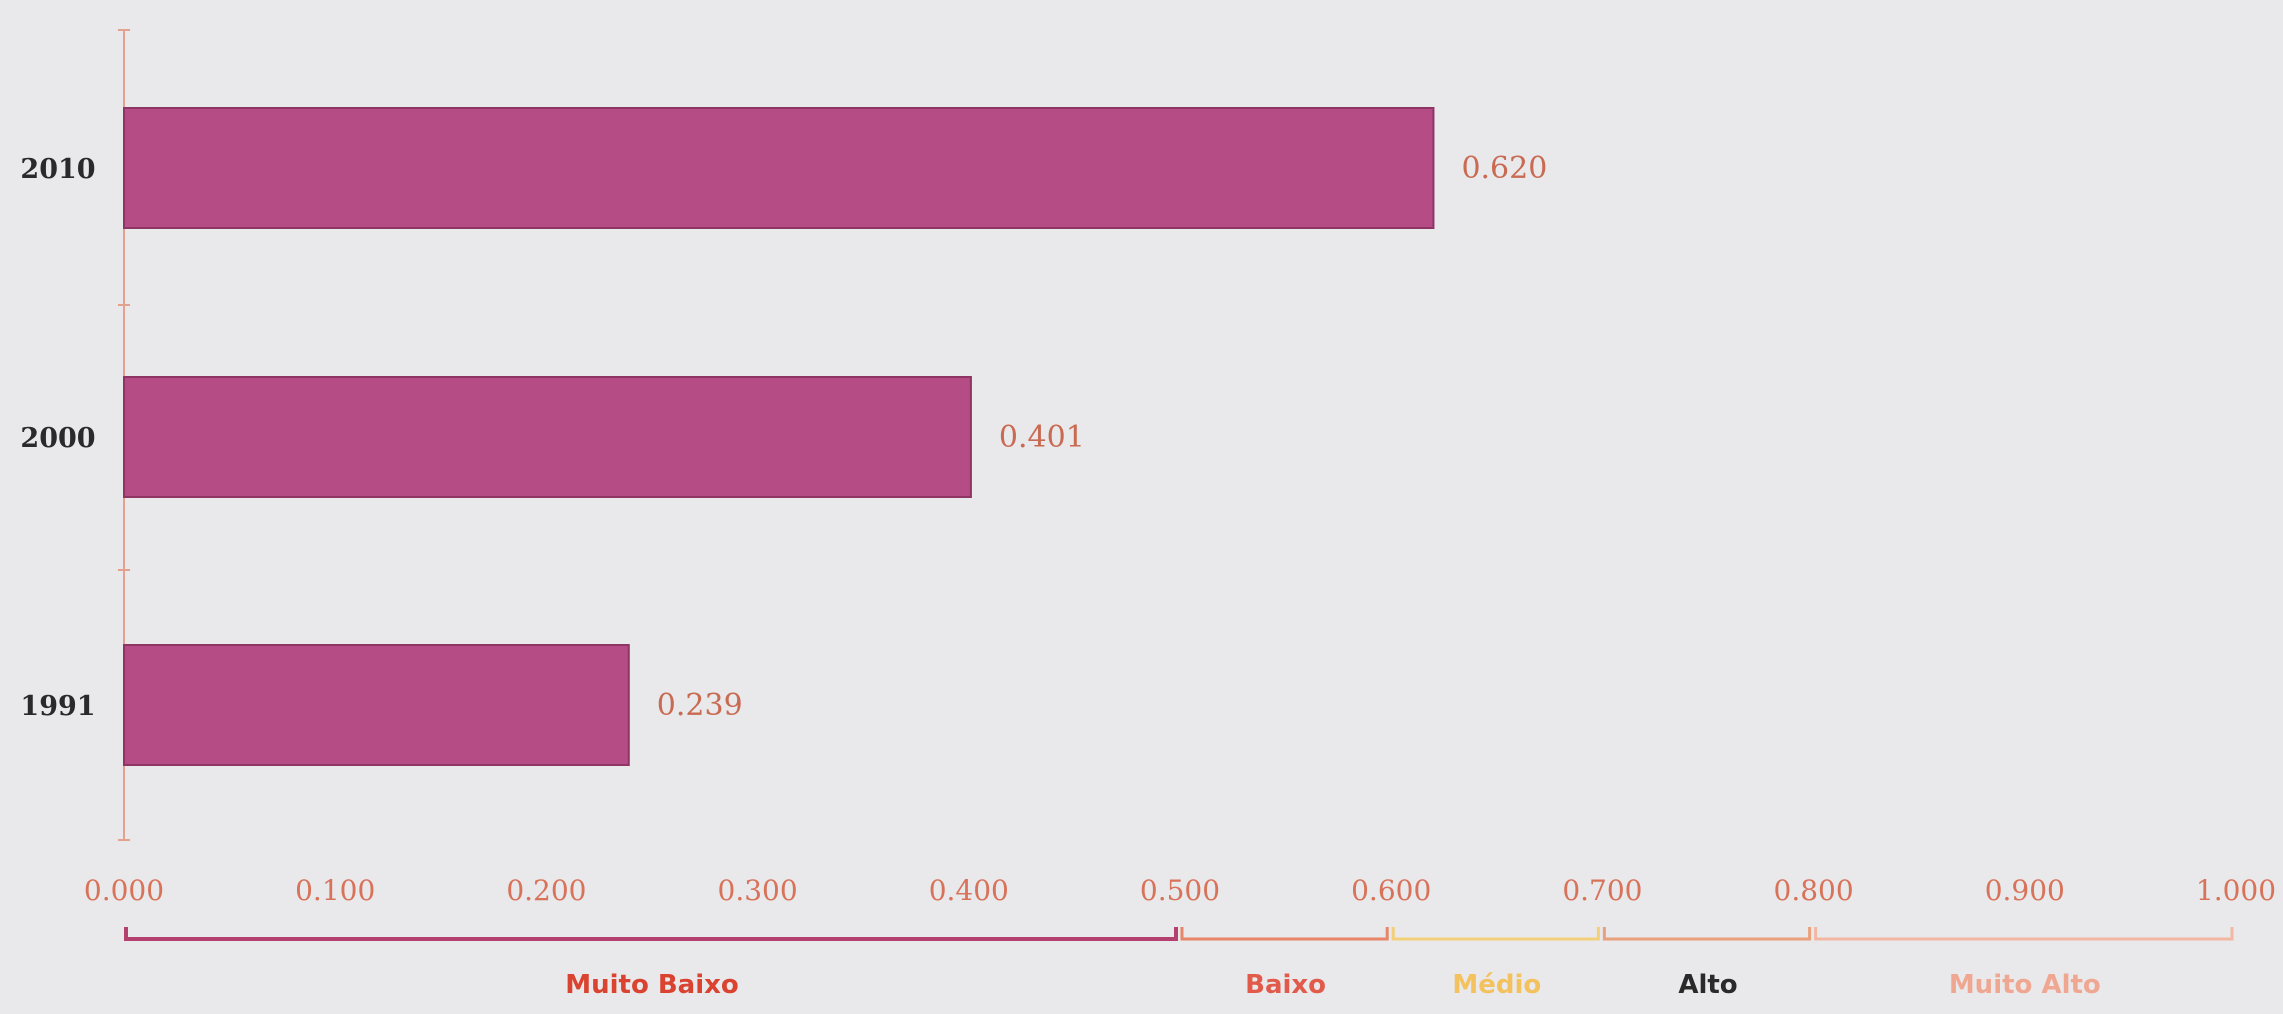 The width and height of the screenshot is (2283, 1014). What do you see at coordinates (652, 985) in the screenshot?
I see `band-label: Muito Baixo` at bounding box center [652, 985].